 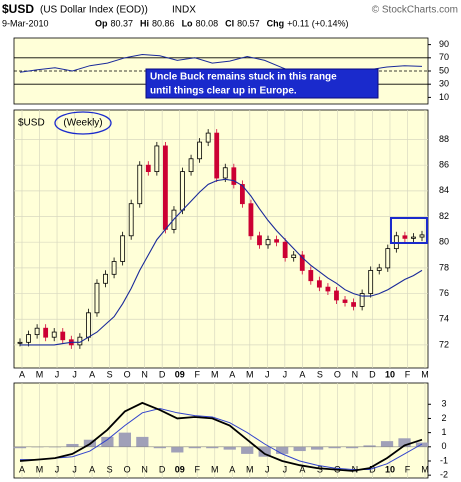 I want to click on x-tick-label: 09, so click(x=180, y=469).